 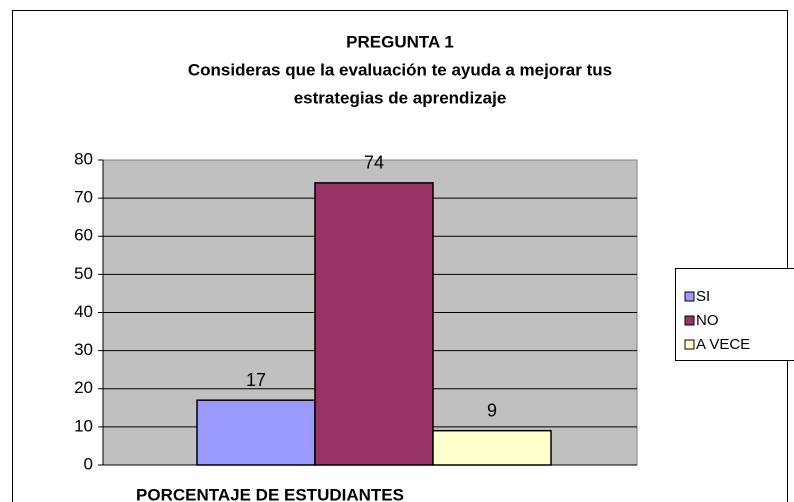 What do you see at coordinates (83, 311) in the screenshot?
I see `y-tick-label: 40` at bounding box center [83, 311].